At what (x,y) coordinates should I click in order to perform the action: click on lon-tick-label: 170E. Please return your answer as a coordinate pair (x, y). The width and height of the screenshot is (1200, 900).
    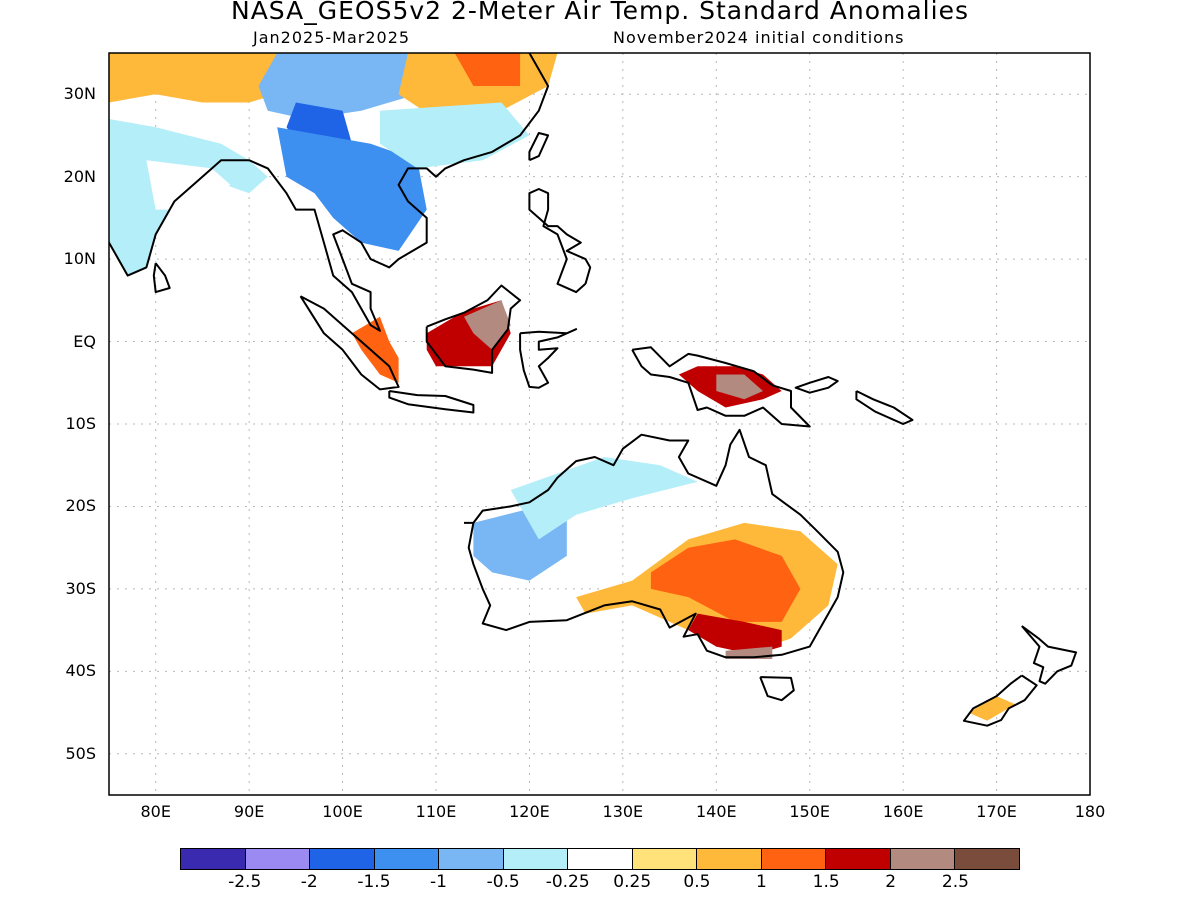
    Looking at the image, I should click on (996, 811).